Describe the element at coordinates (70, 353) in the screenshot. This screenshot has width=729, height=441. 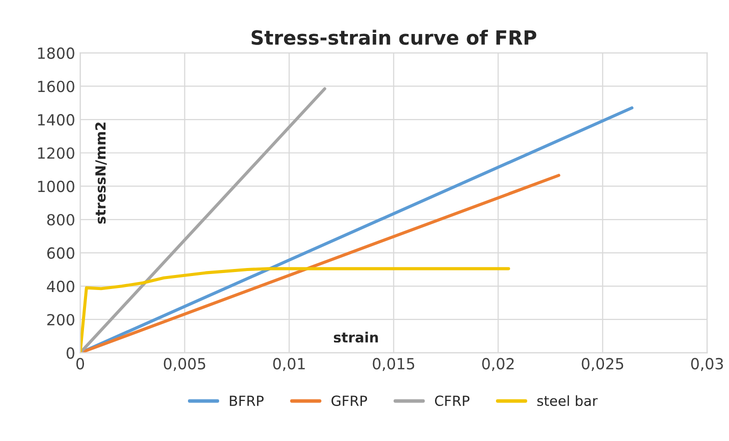
I see `y-tick-label: 0` at that location.